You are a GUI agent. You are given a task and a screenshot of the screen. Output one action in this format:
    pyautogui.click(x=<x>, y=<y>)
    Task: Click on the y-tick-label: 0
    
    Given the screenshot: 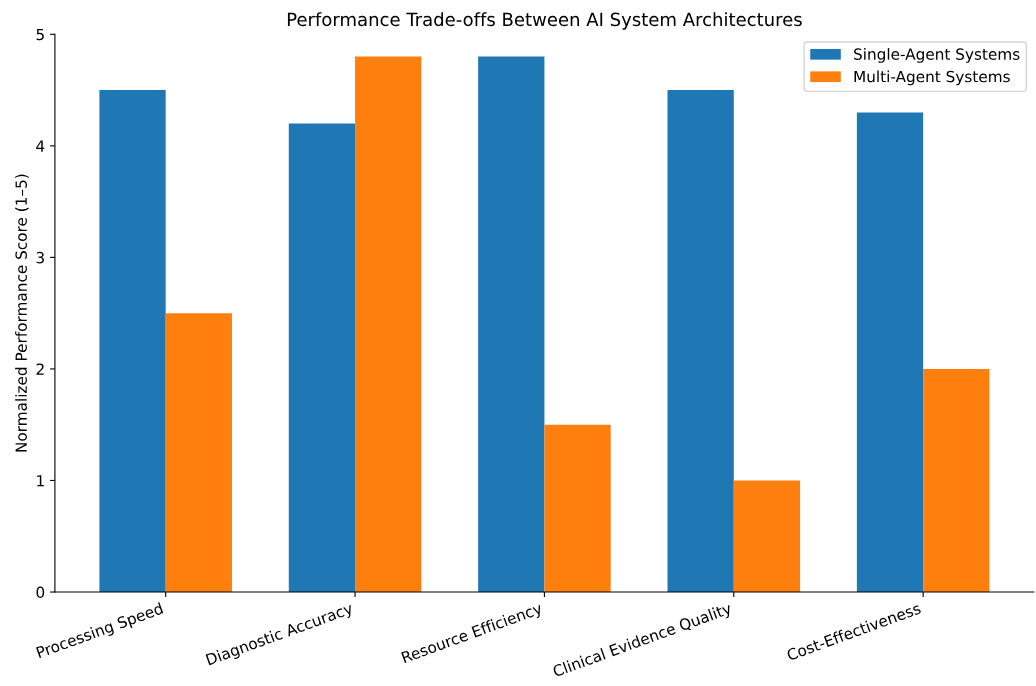 What is the action you would take?
    pyautogui.click(x=40, y=592)
    